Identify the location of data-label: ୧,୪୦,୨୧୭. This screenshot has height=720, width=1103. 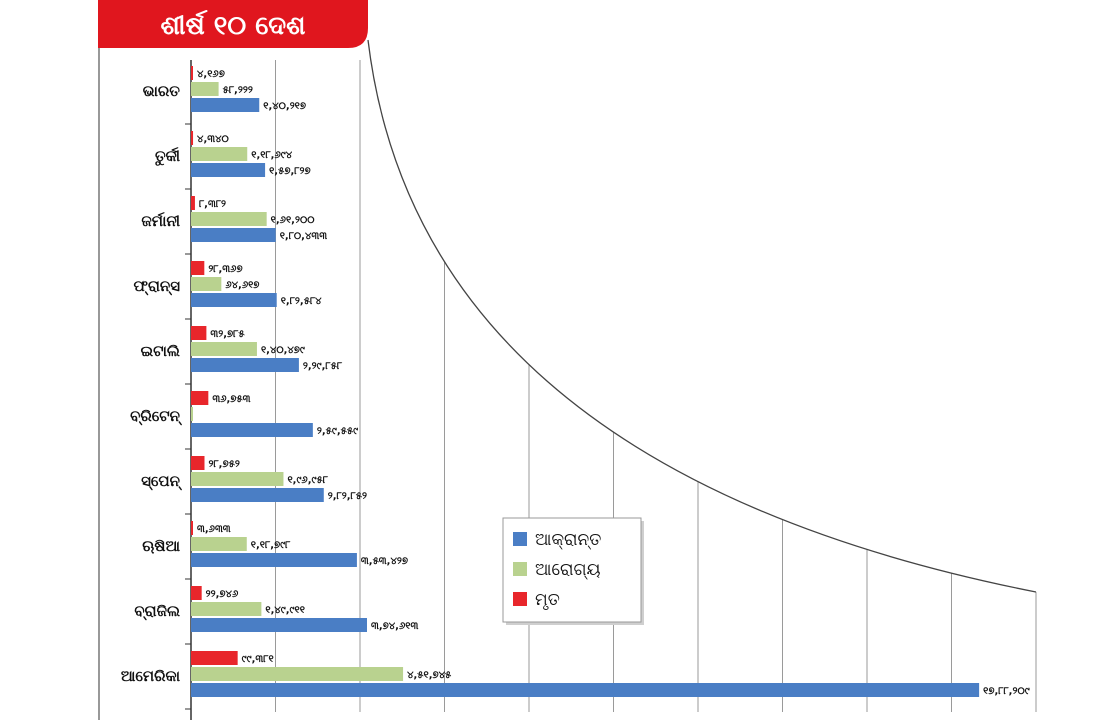
(284, 106).